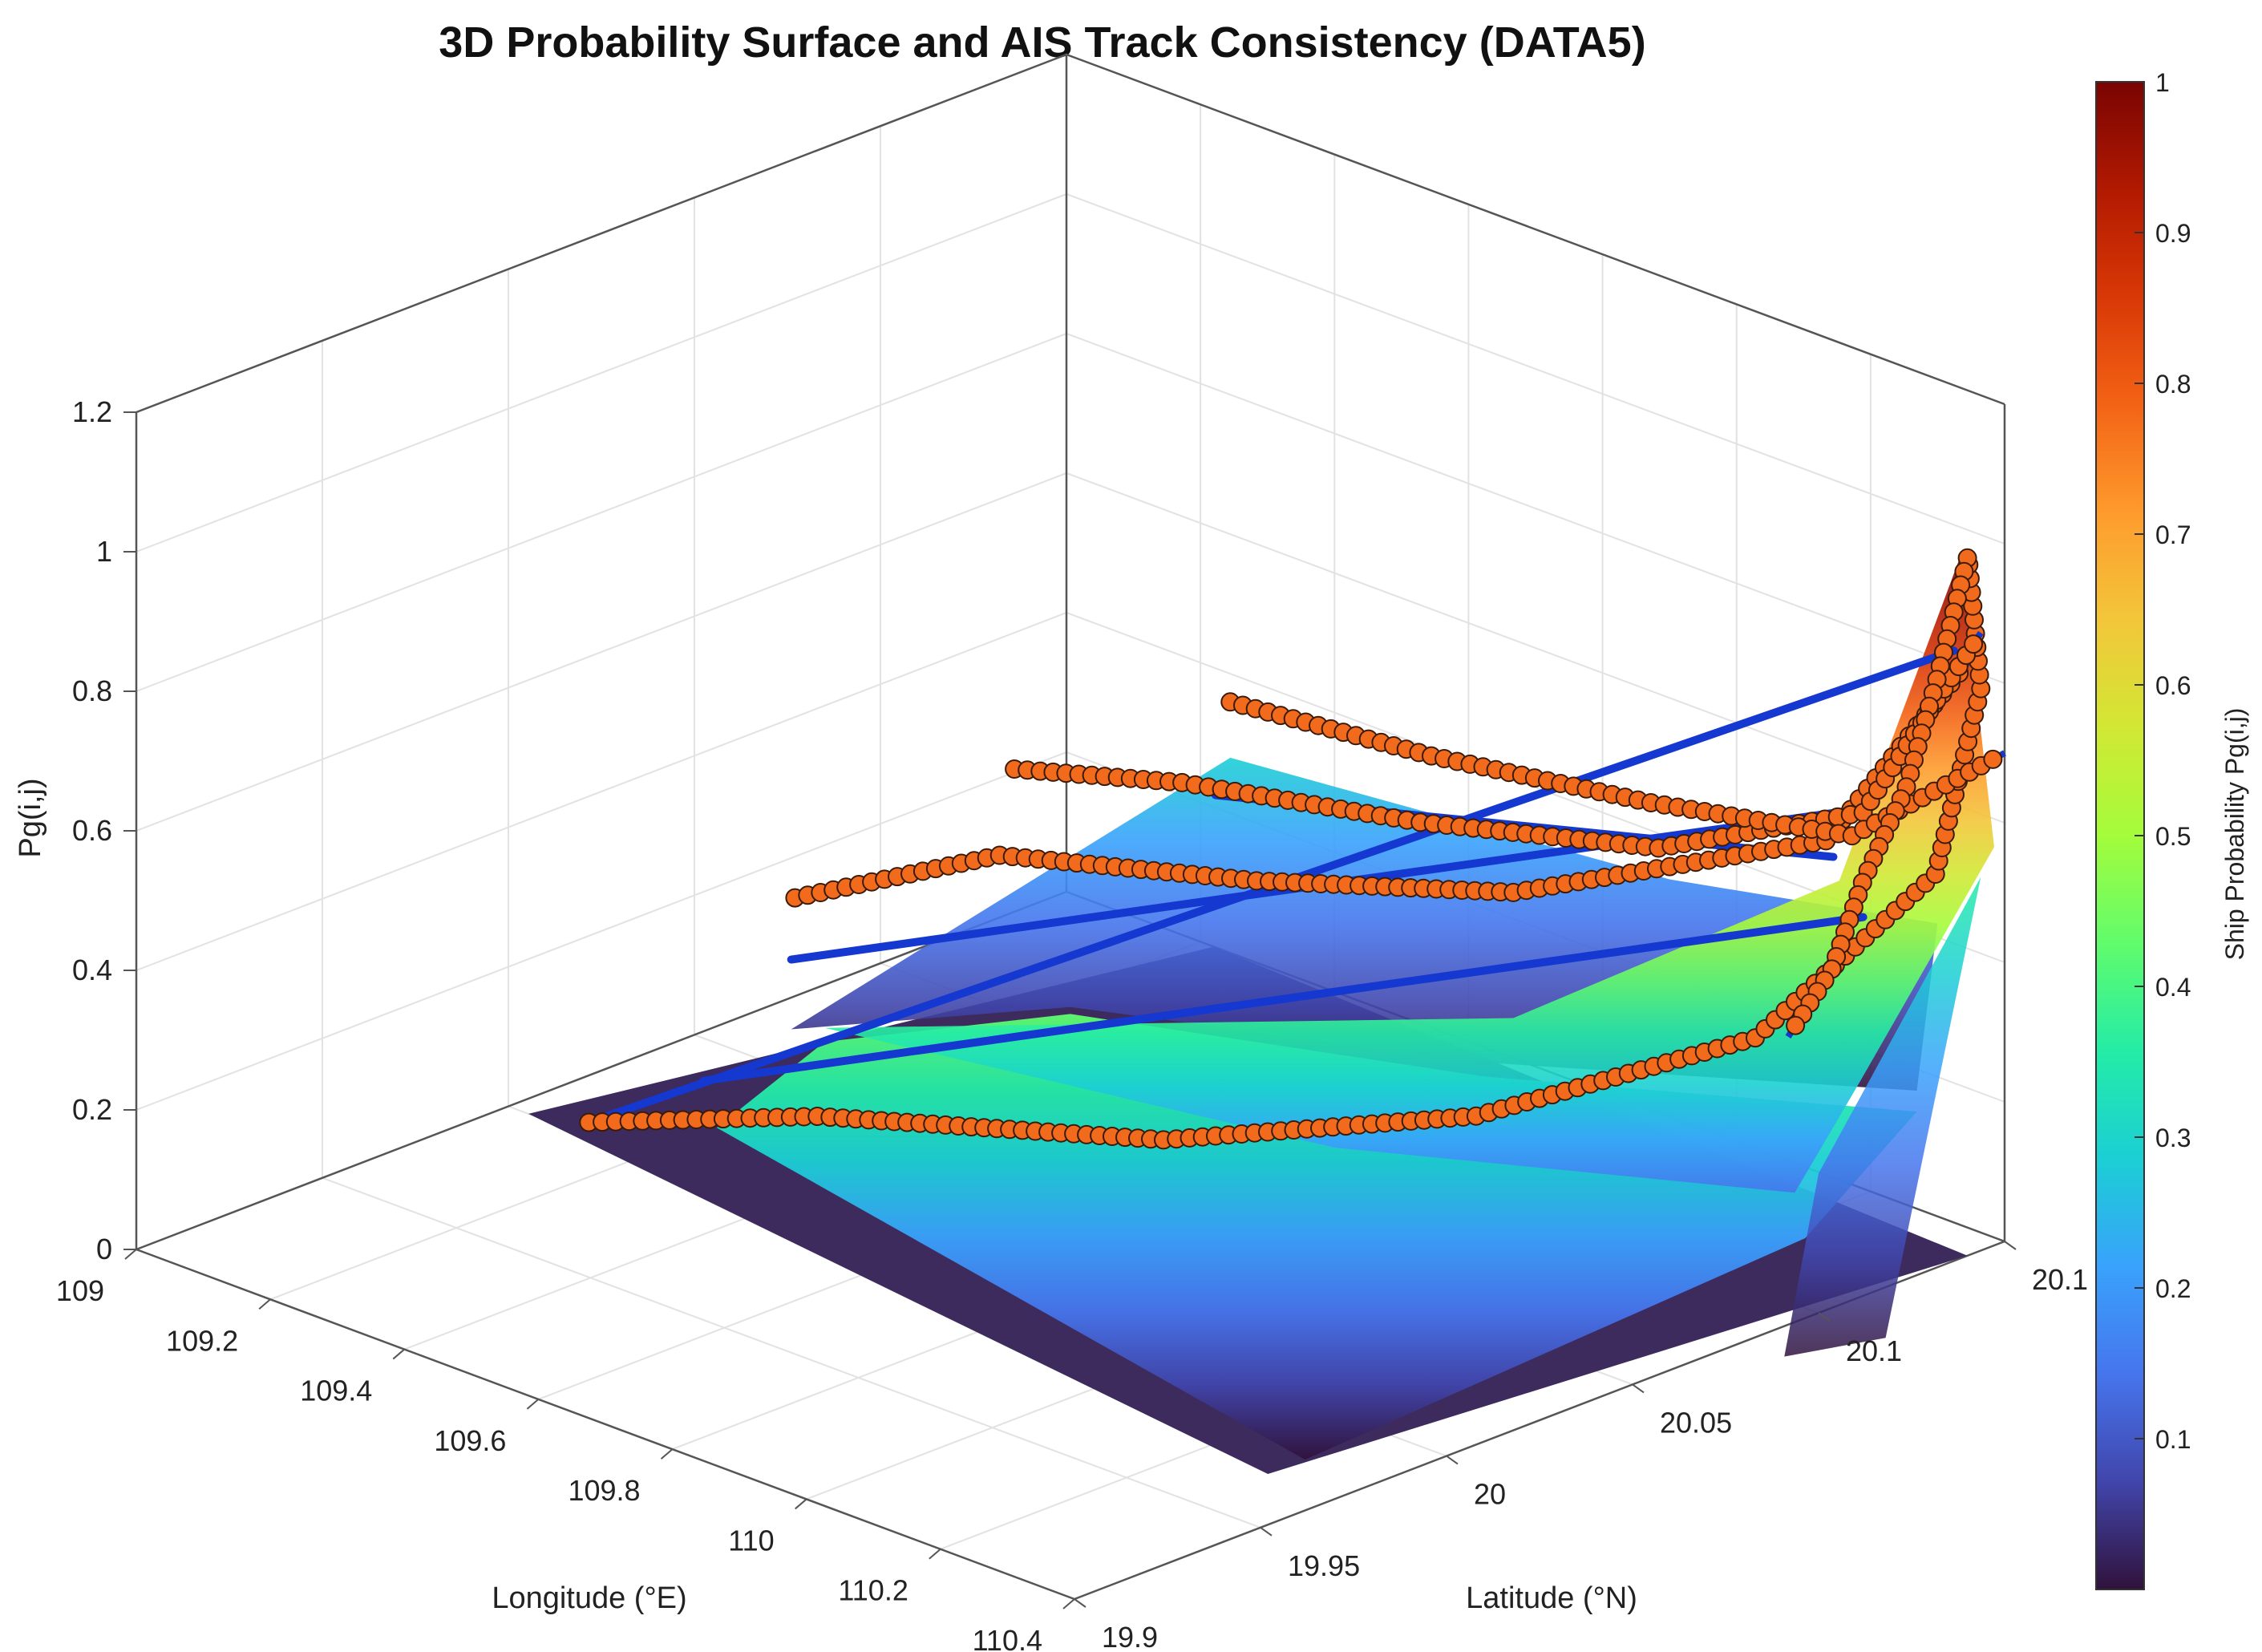  What do you see at coordinates (92, 411) in the screenshot?
I see `z-tick-label: 1.2` at bounding box center [92, 411].